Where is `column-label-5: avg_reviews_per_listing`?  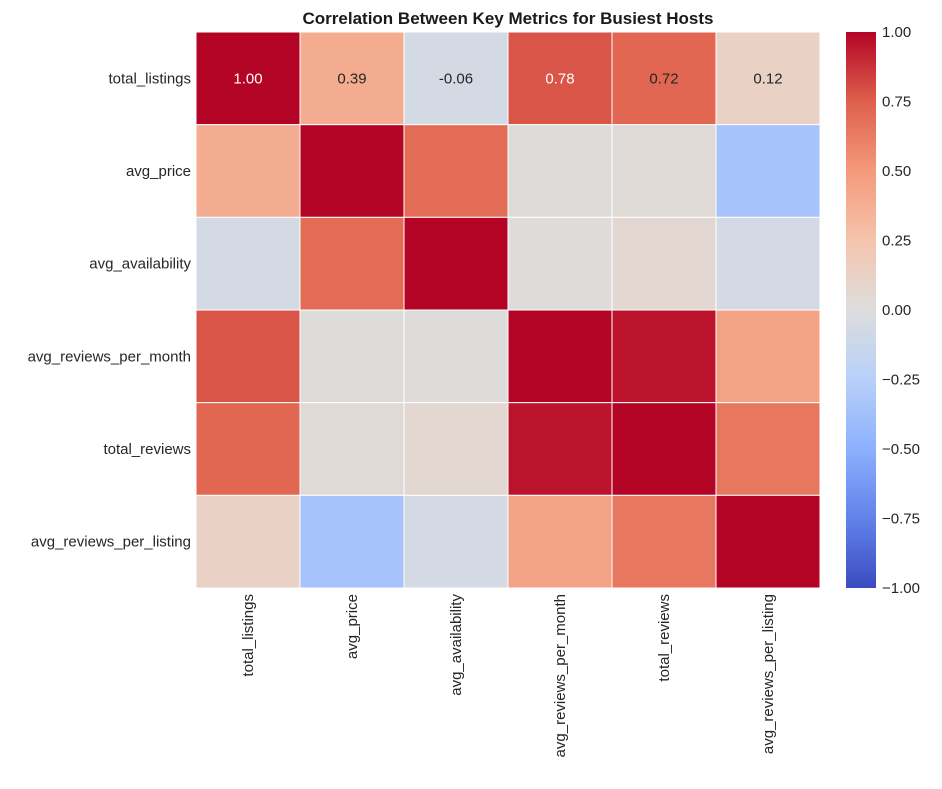 column-label-5: avg_reviews_per_listing is located at coordinates (768, 674).